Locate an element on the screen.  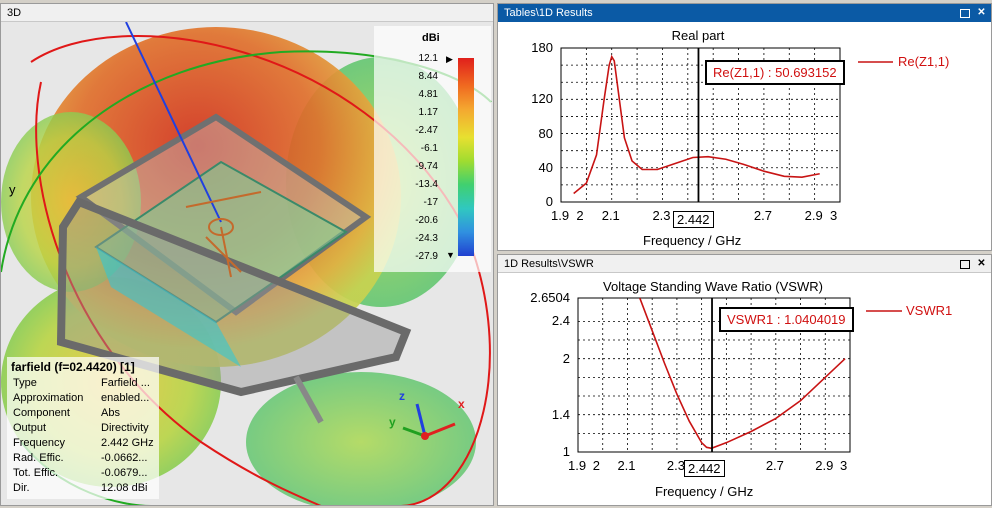
y-tick-label: 1.4 is located at coordinates (560, 414).